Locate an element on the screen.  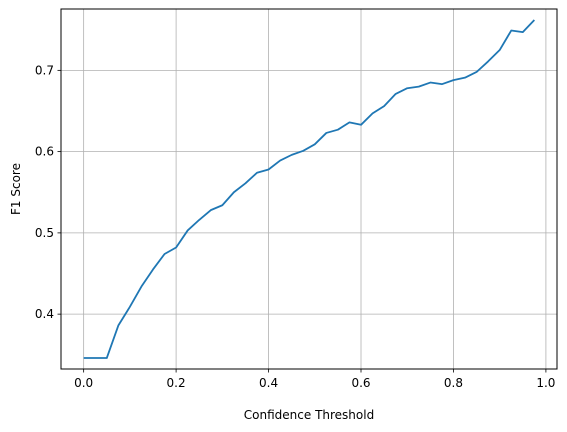
x-tick-label: 0.0 is located at coordinates (83, 383).